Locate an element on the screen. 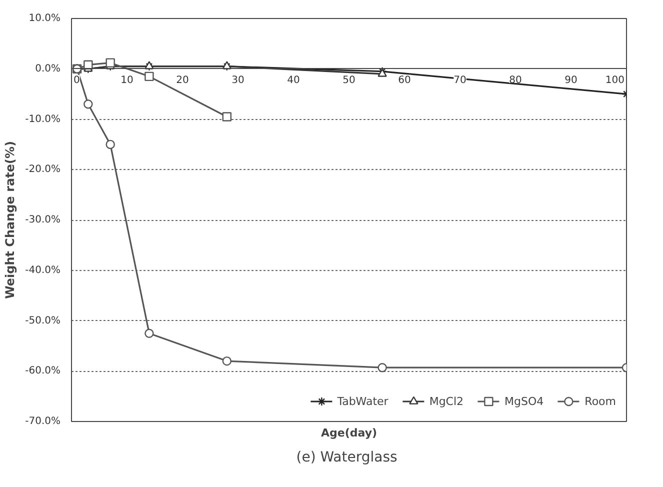 The image size is (663, 487). y-tick-label: 10.0% is located at coordinates (44, 18).